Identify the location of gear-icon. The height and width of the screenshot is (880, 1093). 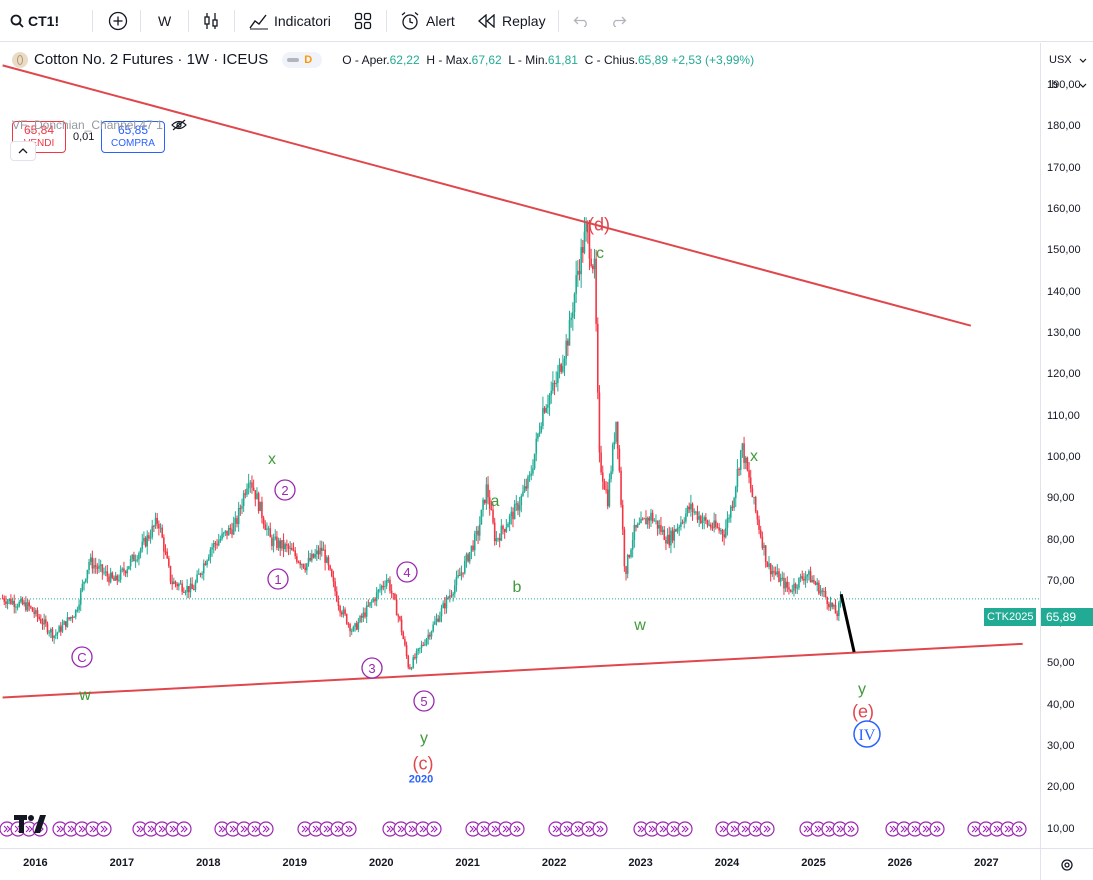
(1067, 865).